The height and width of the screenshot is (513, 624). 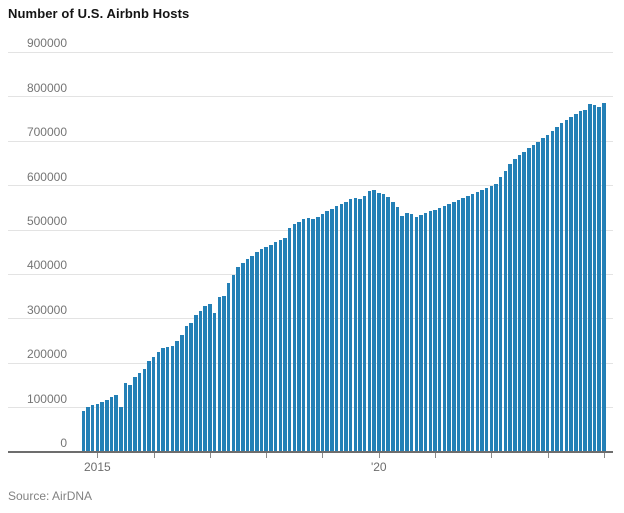 What do you see at coordinates (46, 221) in the screenshot?
I see `y-axis-tick-label: 500000` at bounding box center [46, 221].